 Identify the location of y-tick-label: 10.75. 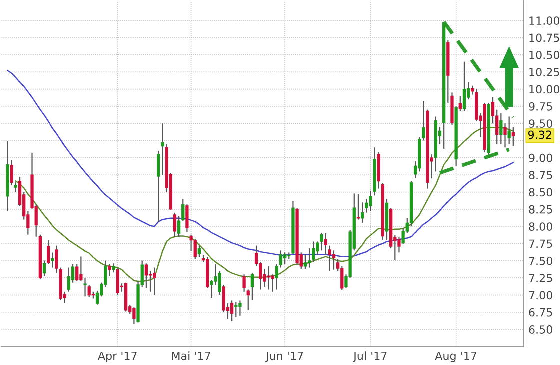
(545, 38).